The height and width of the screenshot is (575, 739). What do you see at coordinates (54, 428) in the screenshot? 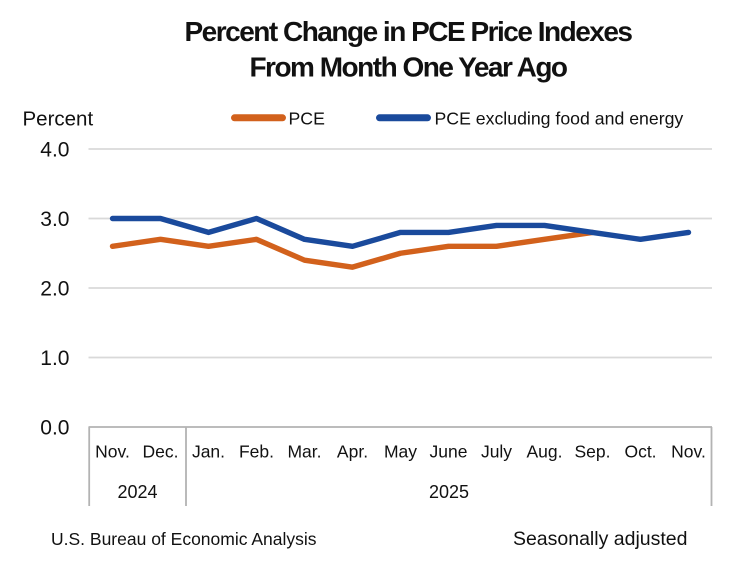
I see `svg-text: 0.0` at bounding box center [54, 428].